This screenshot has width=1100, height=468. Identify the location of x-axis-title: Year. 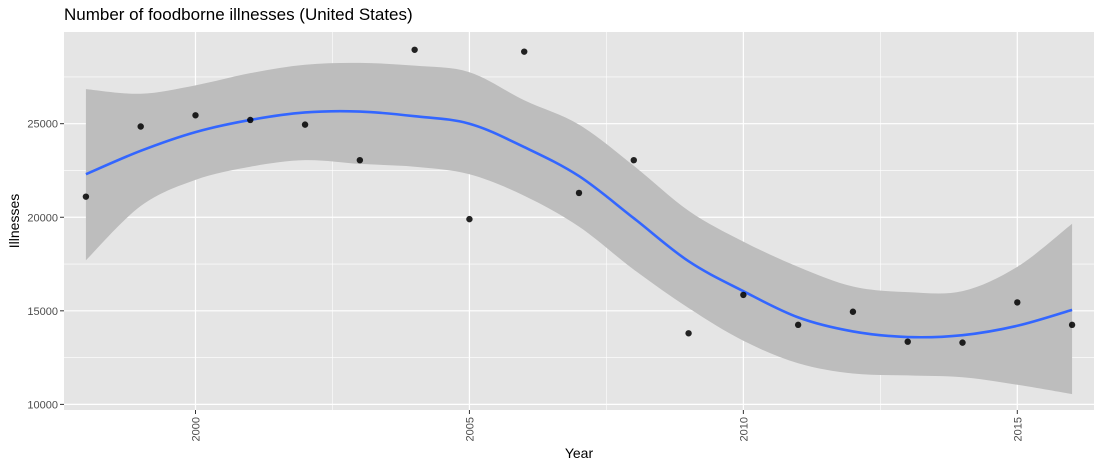
(579, 453).